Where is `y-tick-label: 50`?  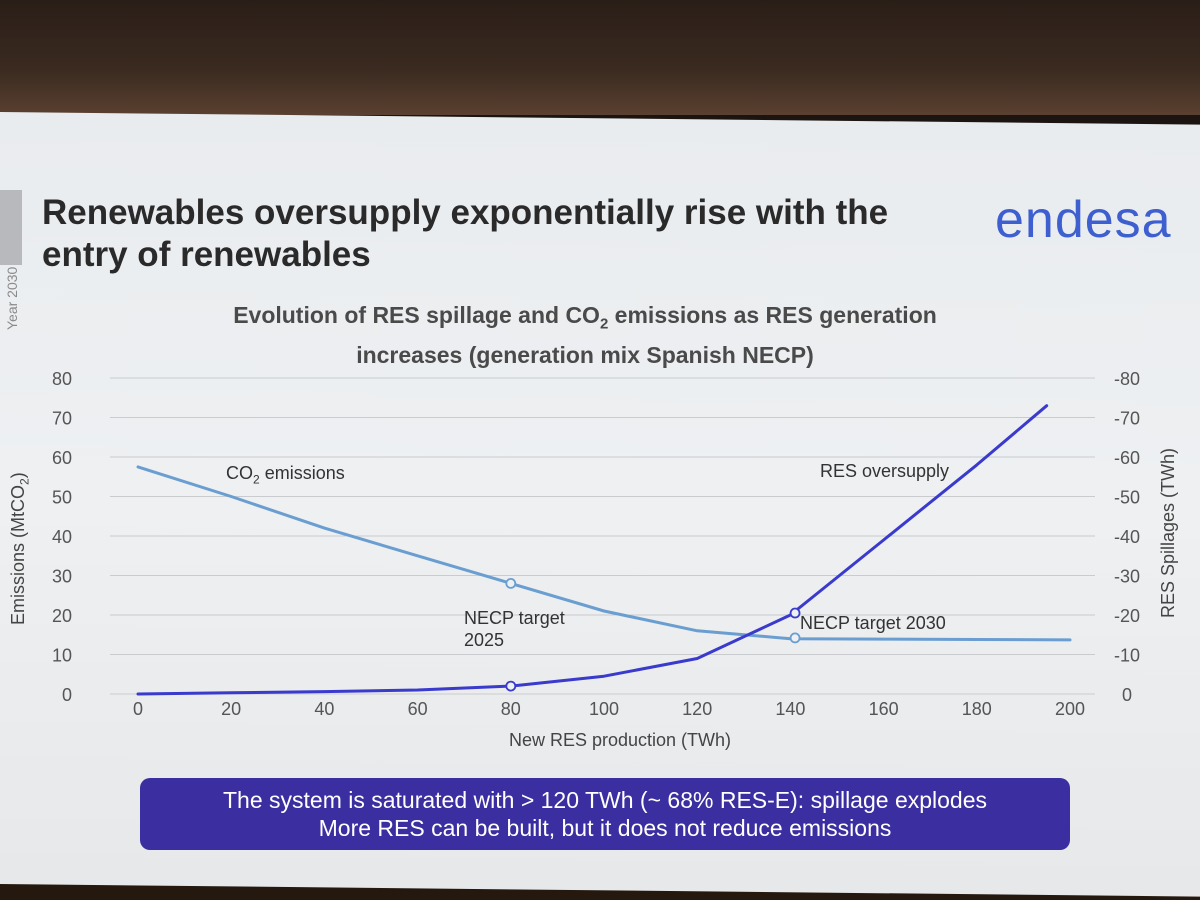 y-tick-label: 50 is located at coordinates (62, 498).